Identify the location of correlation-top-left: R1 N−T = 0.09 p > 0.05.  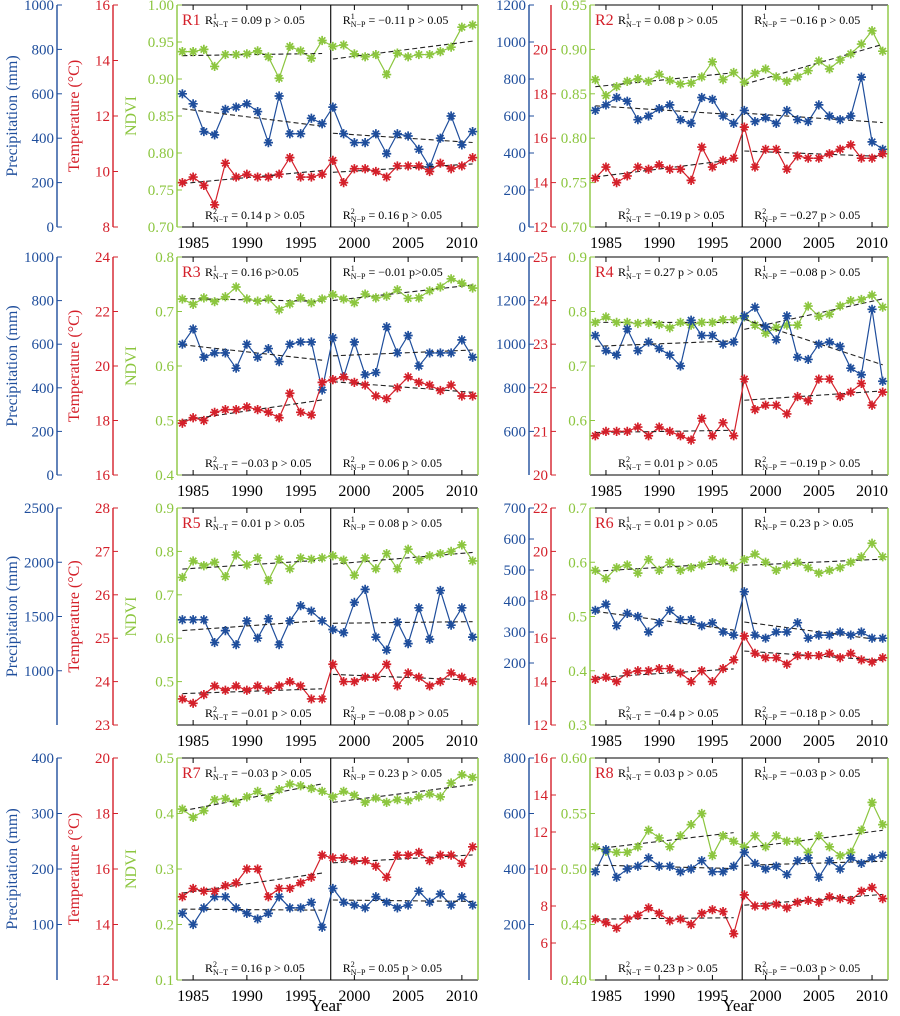
(255, 20).